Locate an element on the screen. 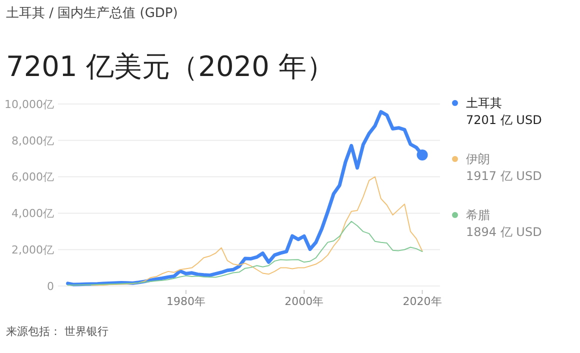 The width and height of the screenshot is (580, 353). legend-label: 伊朗 is located at coordinates (478, 159).